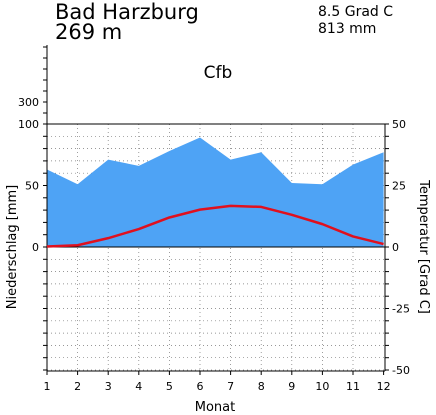 This screenshot has width=436, height=415. I want to click on x-tick-label: 9, so click(291, 386).